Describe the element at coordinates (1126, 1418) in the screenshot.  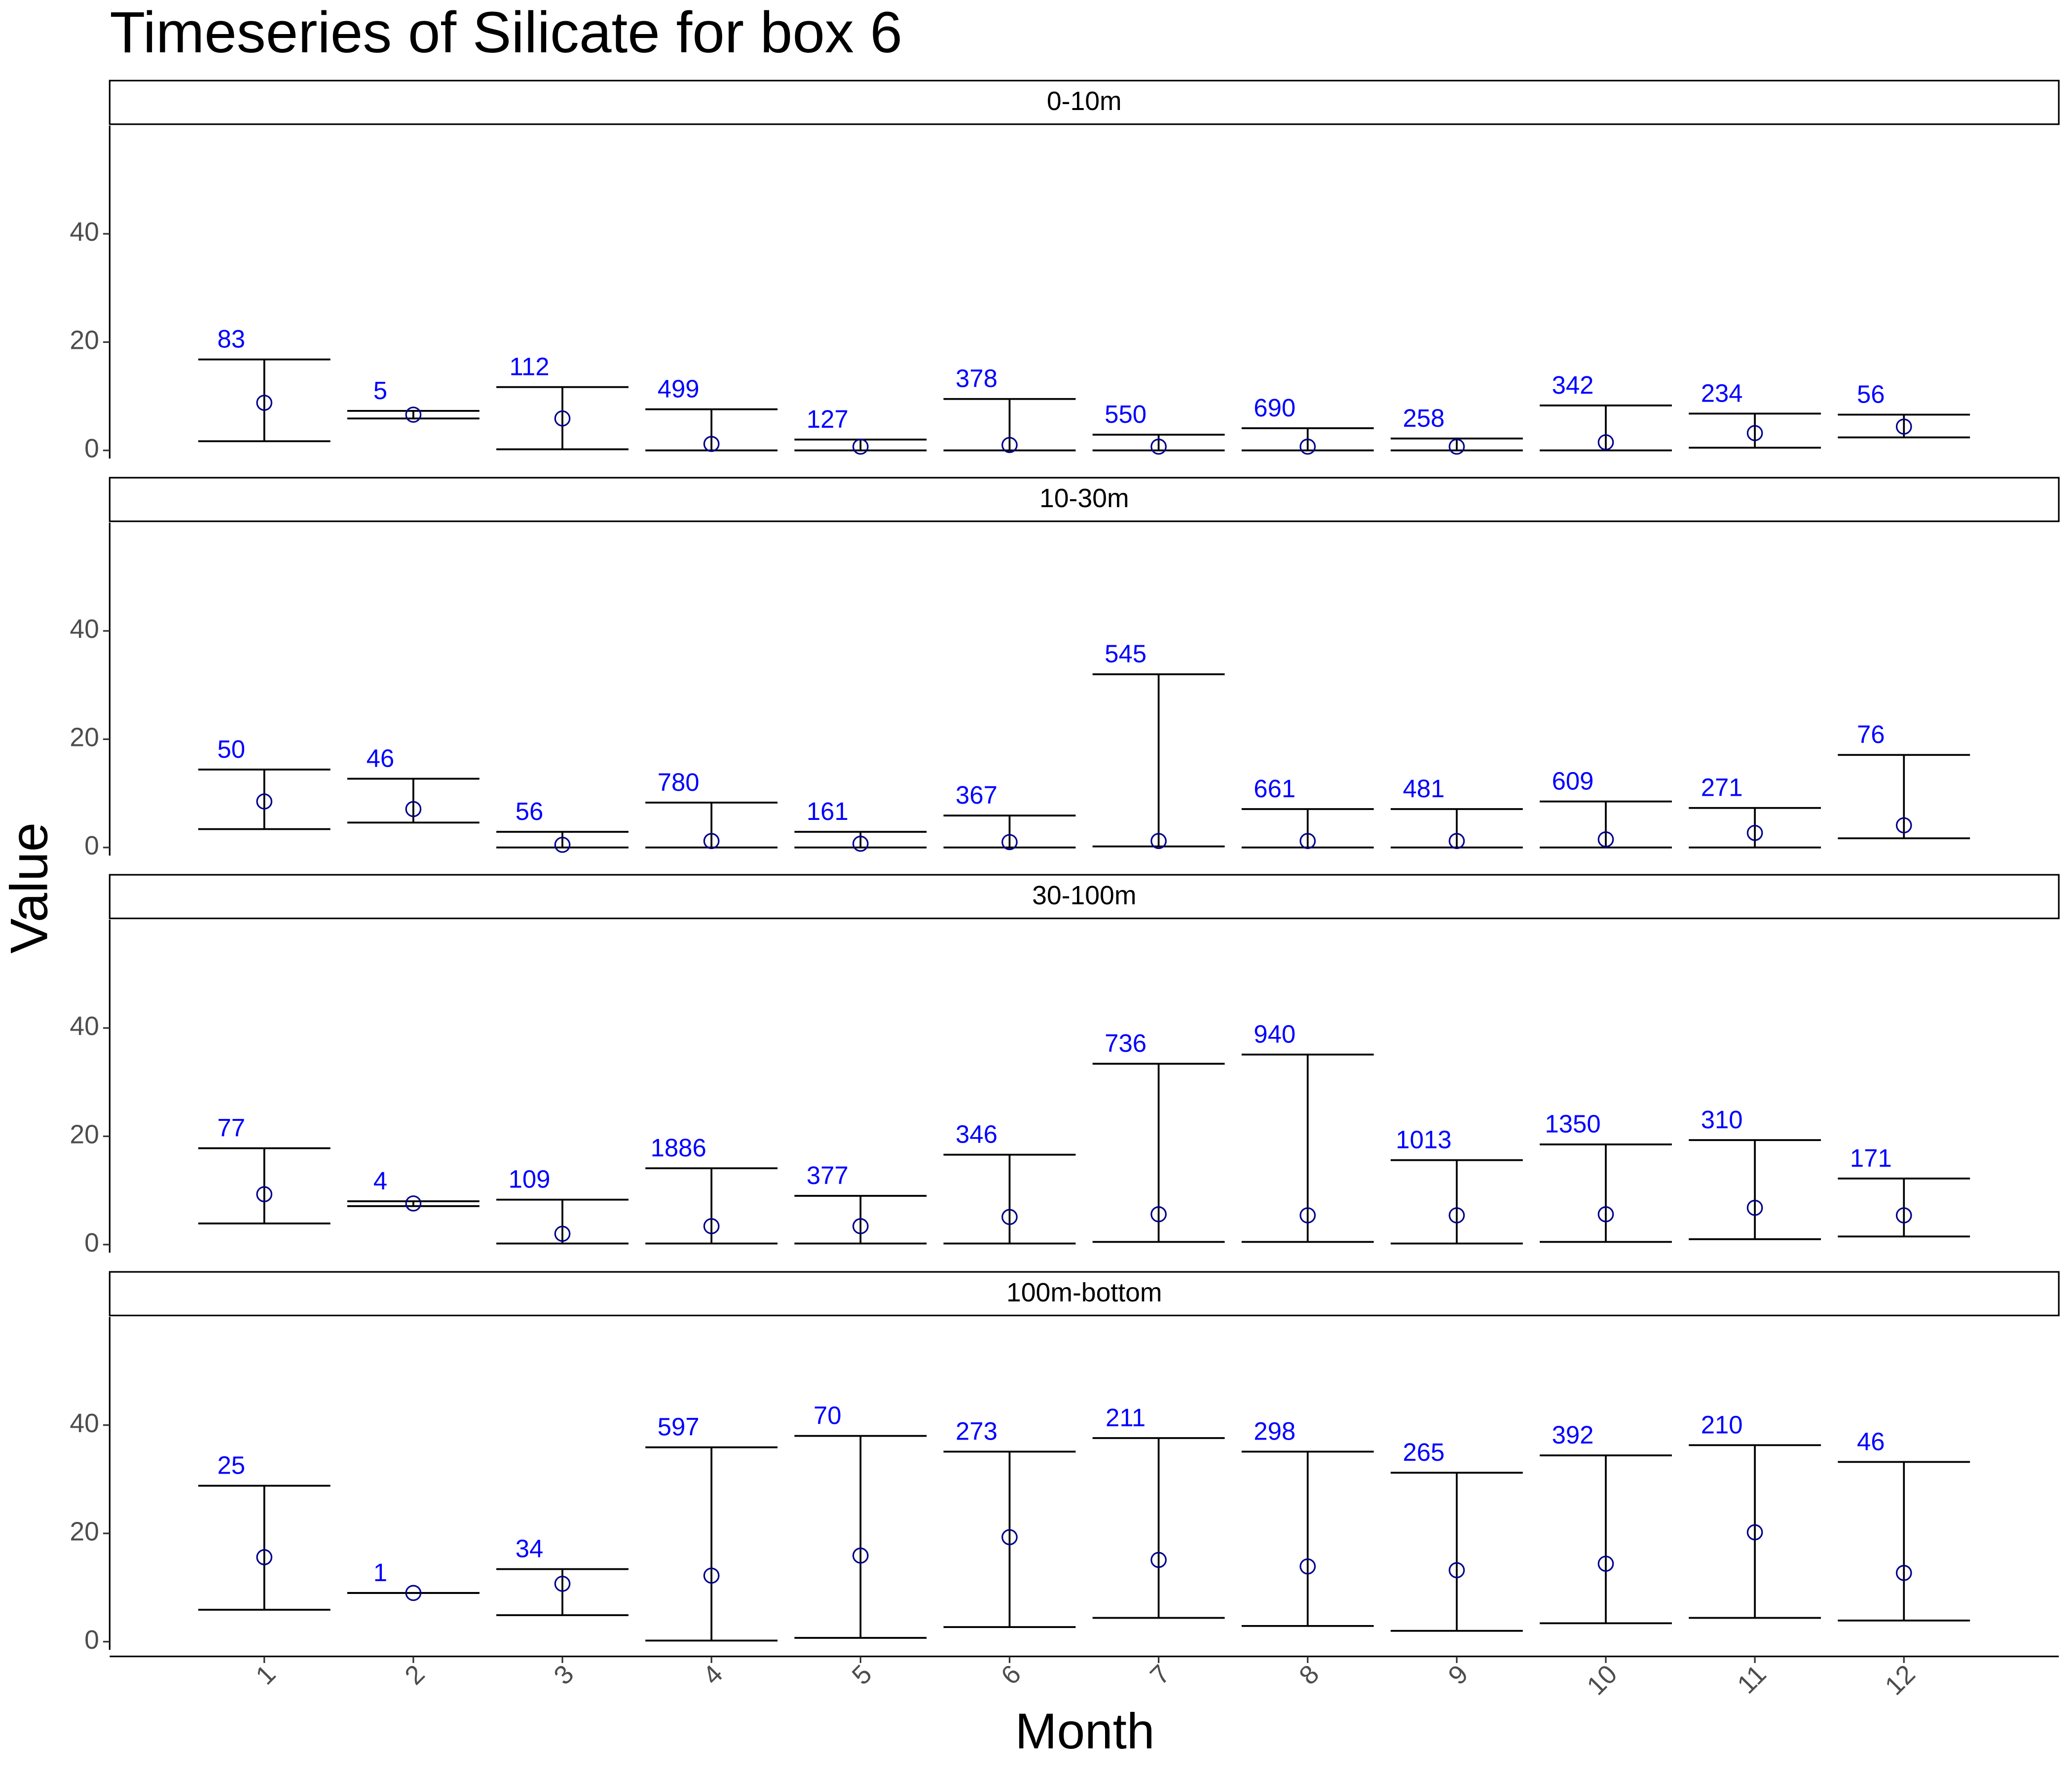
I see `count-label: 211` at that location.